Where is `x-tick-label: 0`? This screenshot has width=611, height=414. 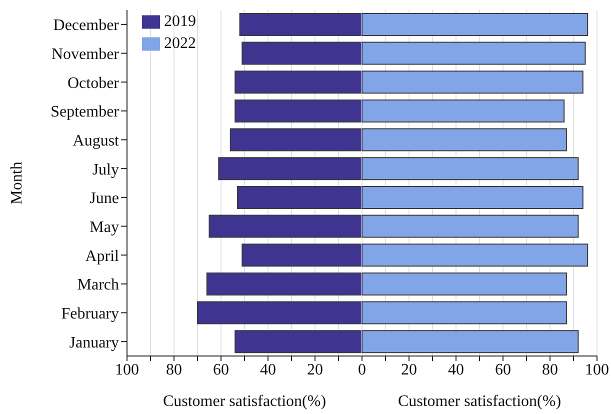
x-tick-label: 0 is located at coordinates (362, 369).